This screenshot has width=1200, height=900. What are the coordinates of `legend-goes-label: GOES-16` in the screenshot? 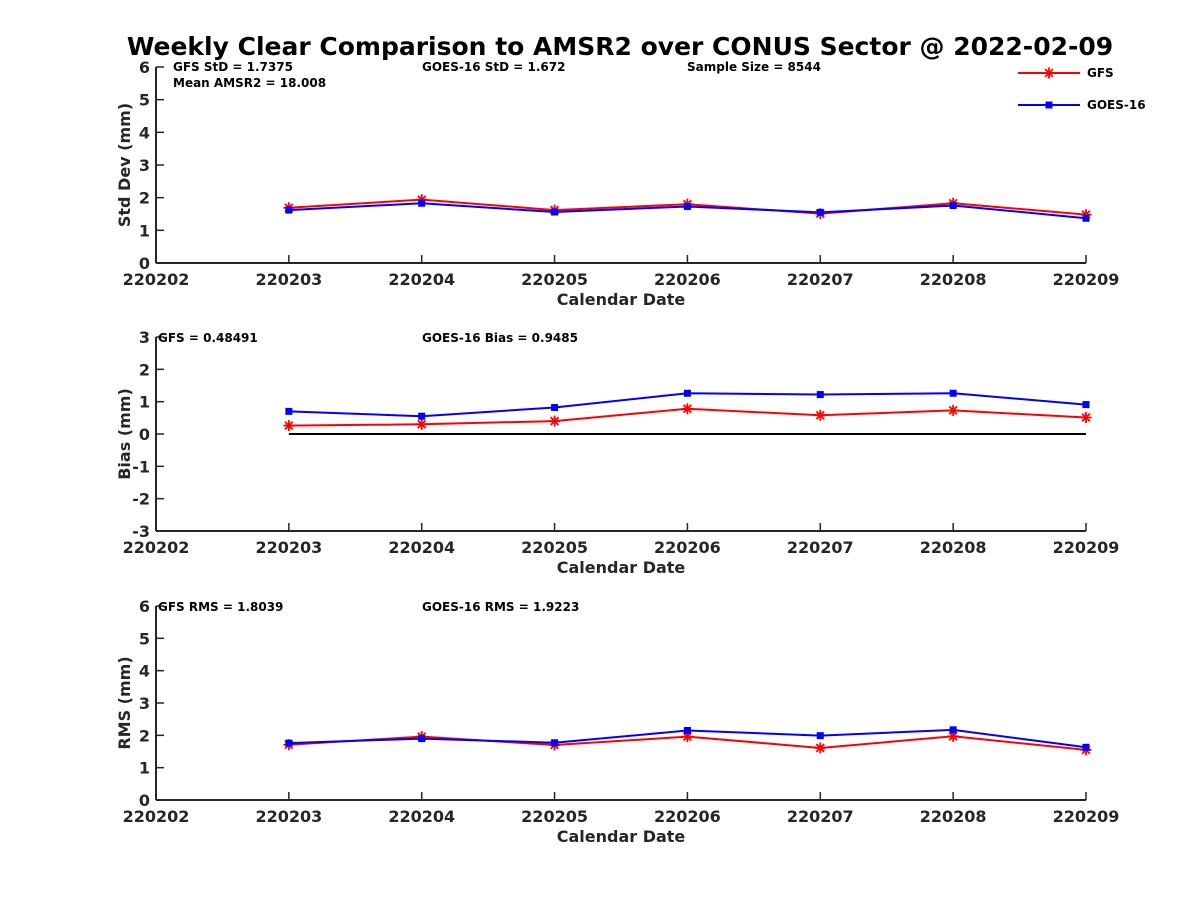 It's located at (1116, 105).